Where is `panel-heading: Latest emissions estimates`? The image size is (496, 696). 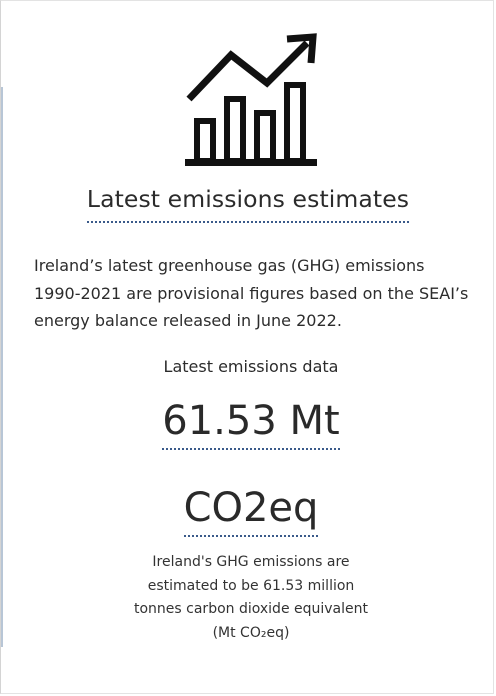 panel-heading: Latest emissions estimates is located at coordinates (248, 204).